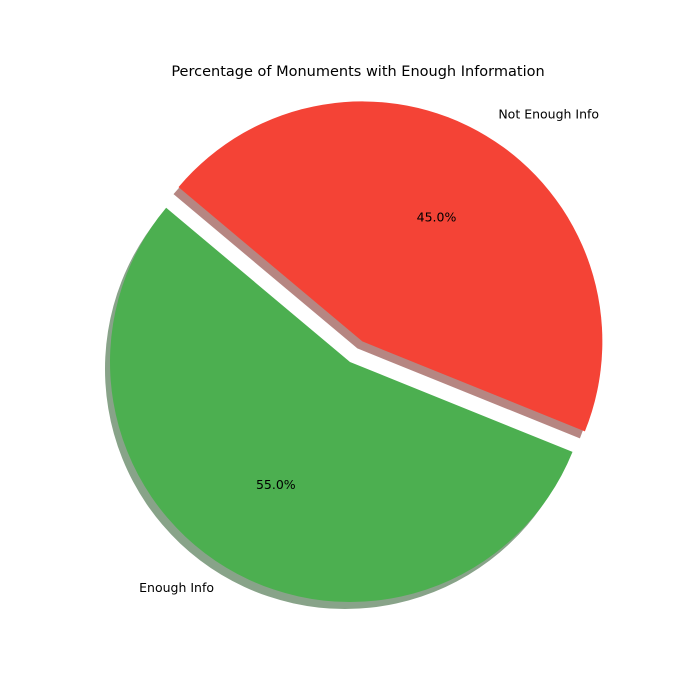 The image size is (700, 700). What do you see at coordinates (276, 484) in the screenshot?
I see `slice-percent-enough-info: 55.0%` at bounding box center [276, 484].